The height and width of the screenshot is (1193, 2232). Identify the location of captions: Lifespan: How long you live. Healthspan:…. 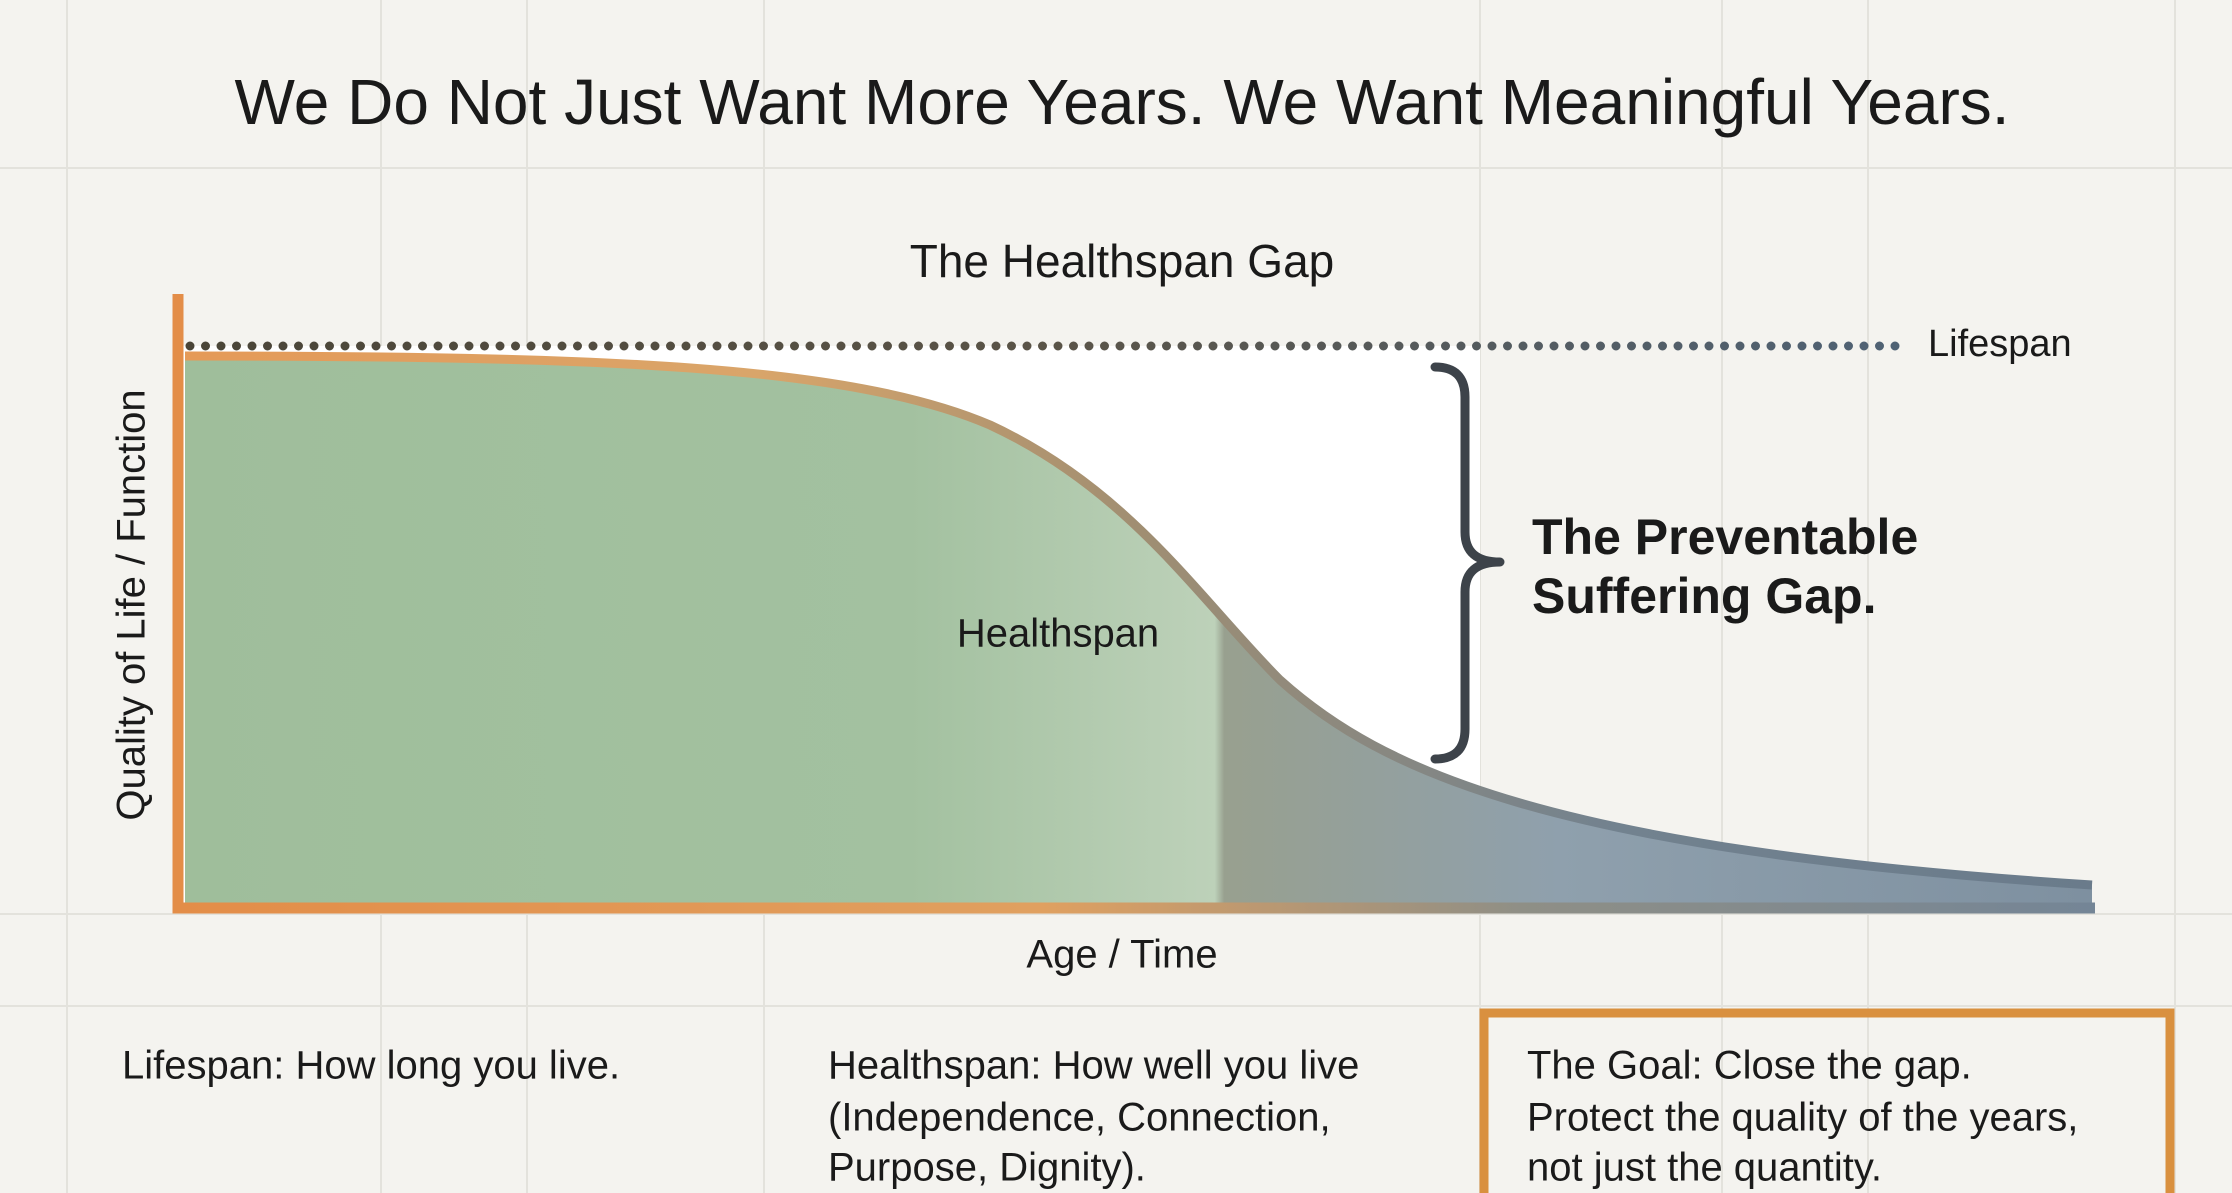
(1100, 1117).